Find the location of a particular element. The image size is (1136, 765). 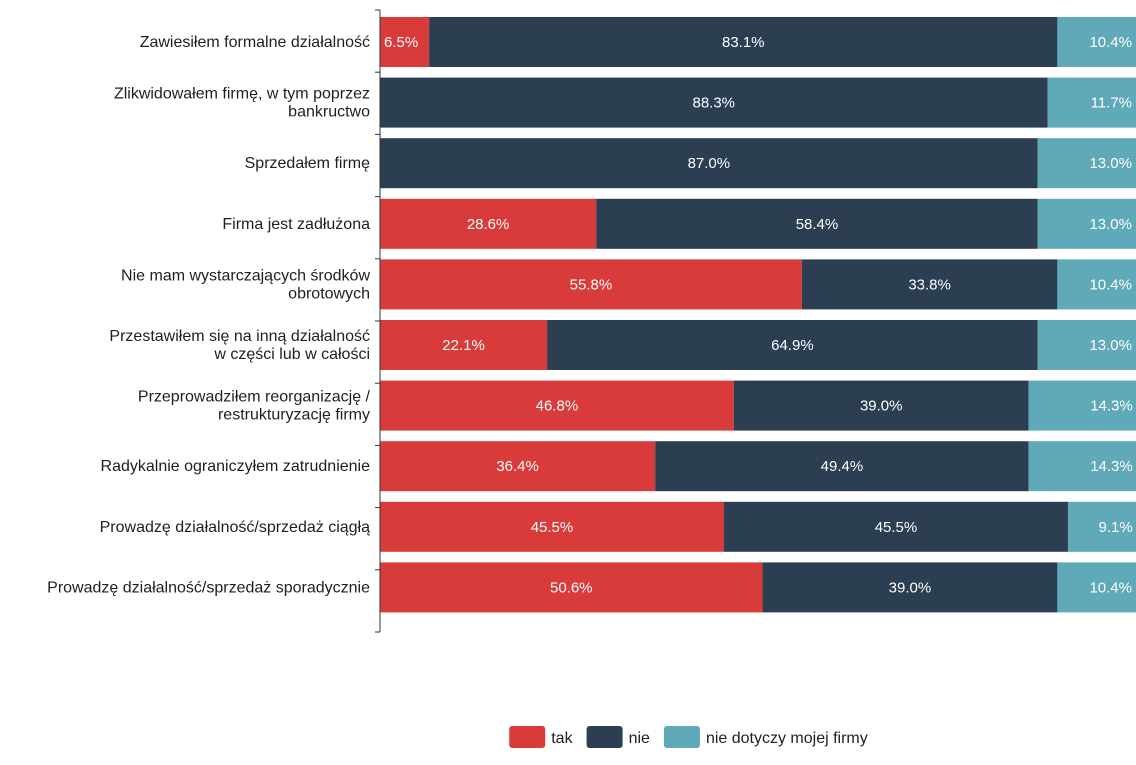

data-label-tak-5: 22.1% is located at coordinates (463, 345).